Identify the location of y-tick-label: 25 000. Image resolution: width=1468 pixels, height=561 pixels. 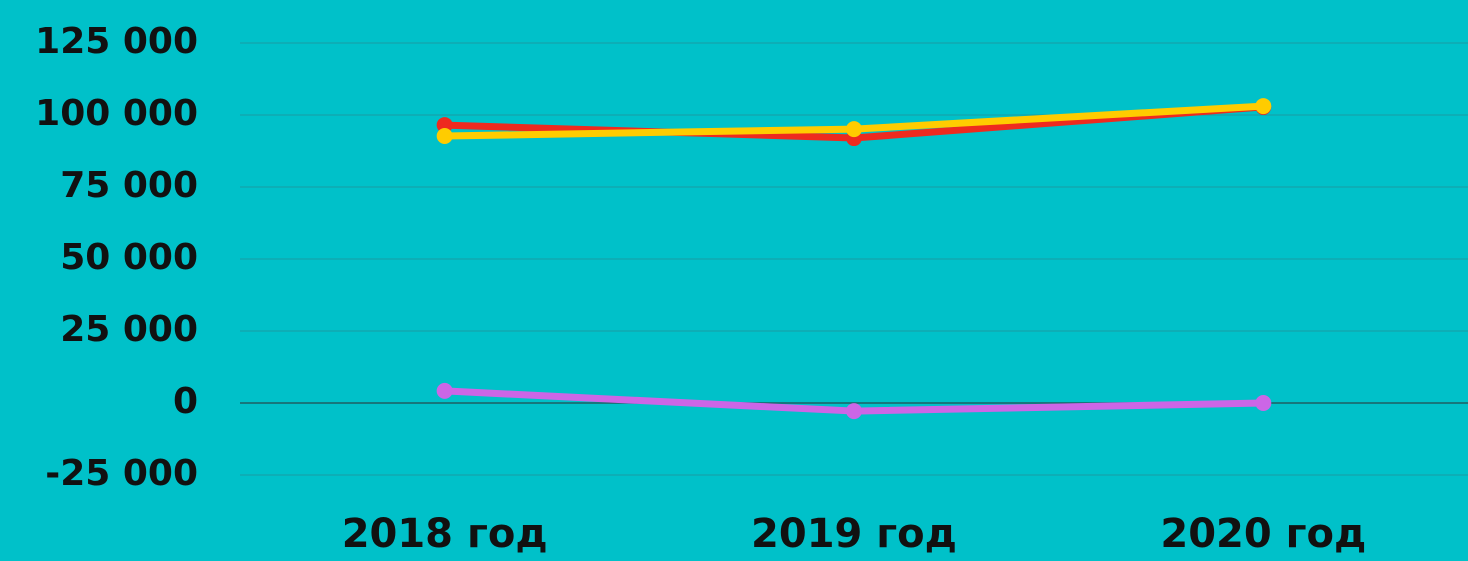
(129, 329).